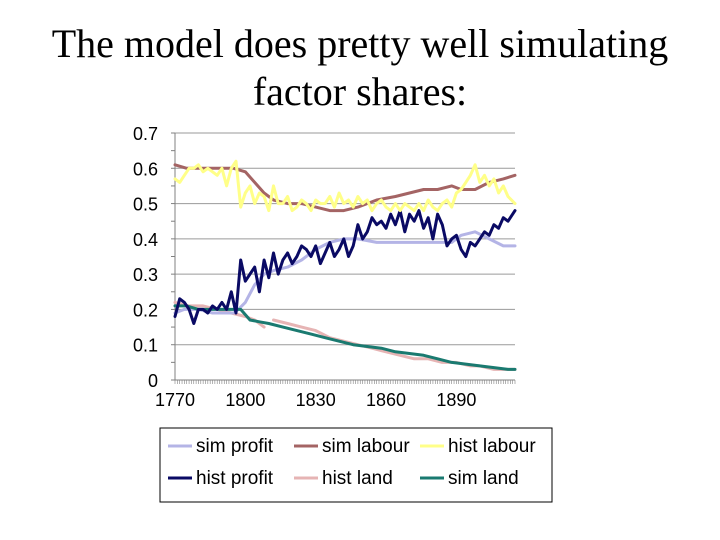 The image size is (720, 540). What do you see at coordinates (145, 205) in the screenshot?
I see `y-tick-label: 0.5` at bounding box center [145, 205].